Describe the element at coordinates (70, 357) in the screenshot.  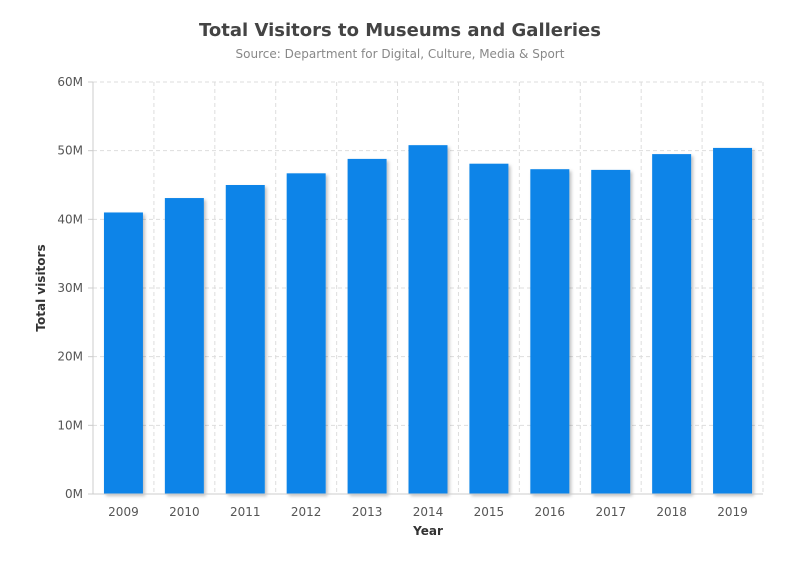
I see `y-tick-label: 20M` at that location.